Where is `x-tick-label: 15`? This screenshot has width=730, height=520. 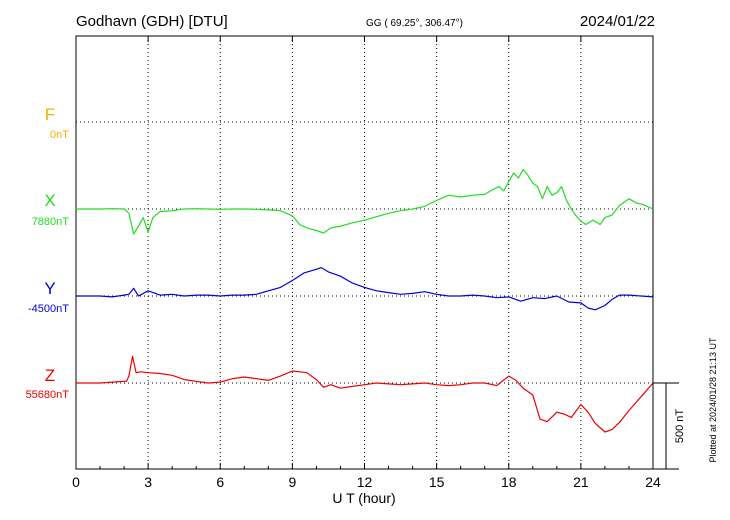
x-tick-label: 15 is located at coordinates (437, 482).